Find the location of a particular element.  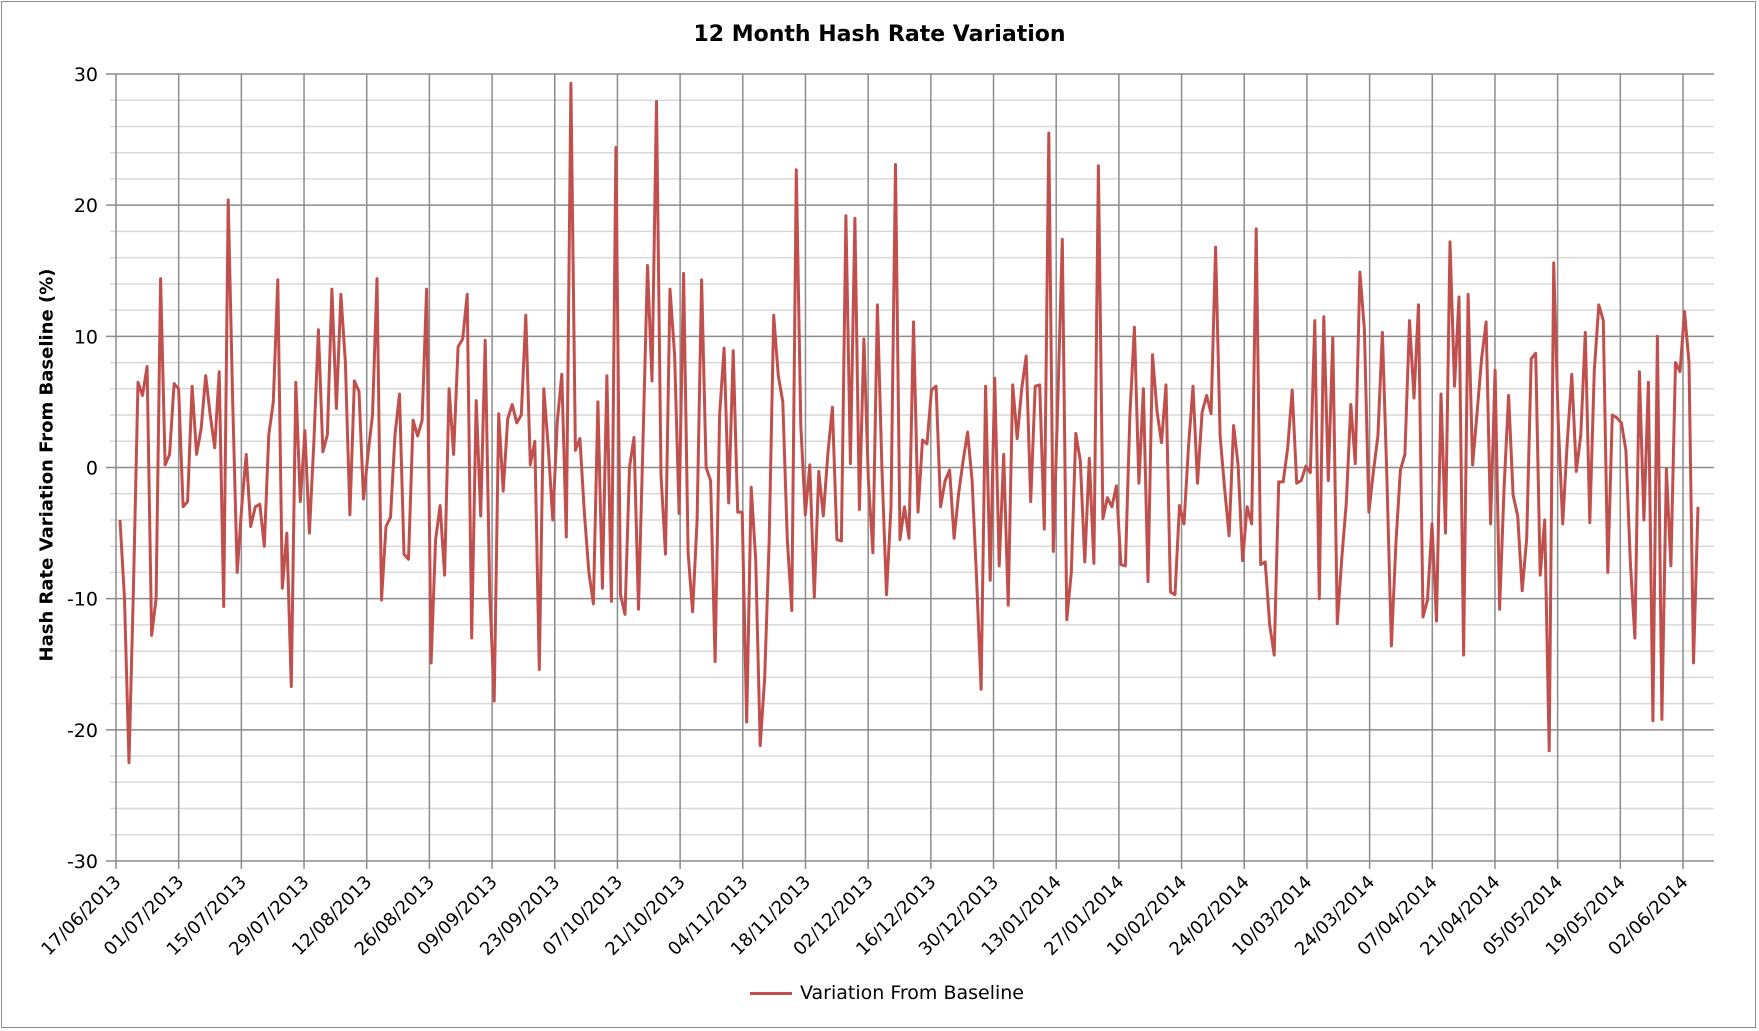

y-tick-label: -30 is located at coordinates (82, 862).